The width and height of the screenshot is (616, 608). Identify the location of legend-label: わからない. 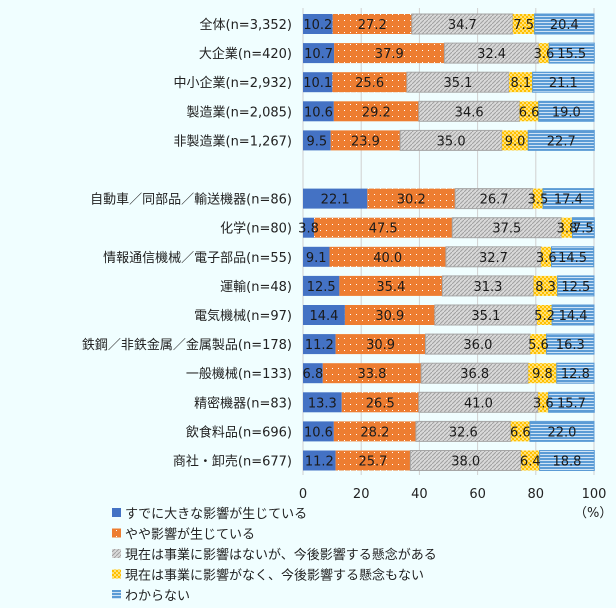
(157, 596).